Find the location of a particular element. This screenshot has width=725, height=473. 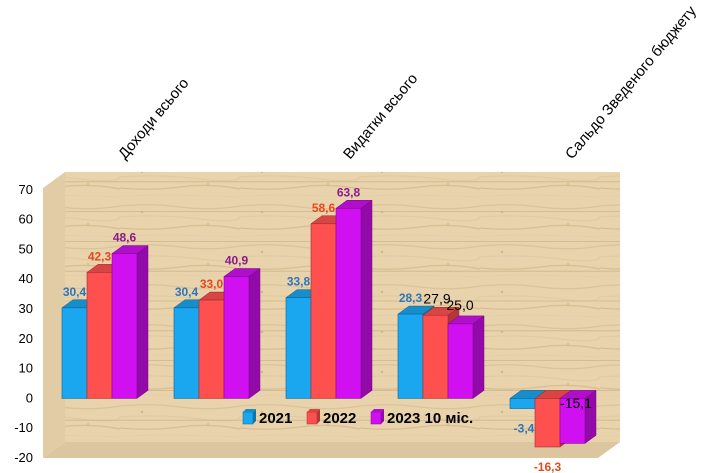

data-label: 63,8 is located at coordinates (349, 192).